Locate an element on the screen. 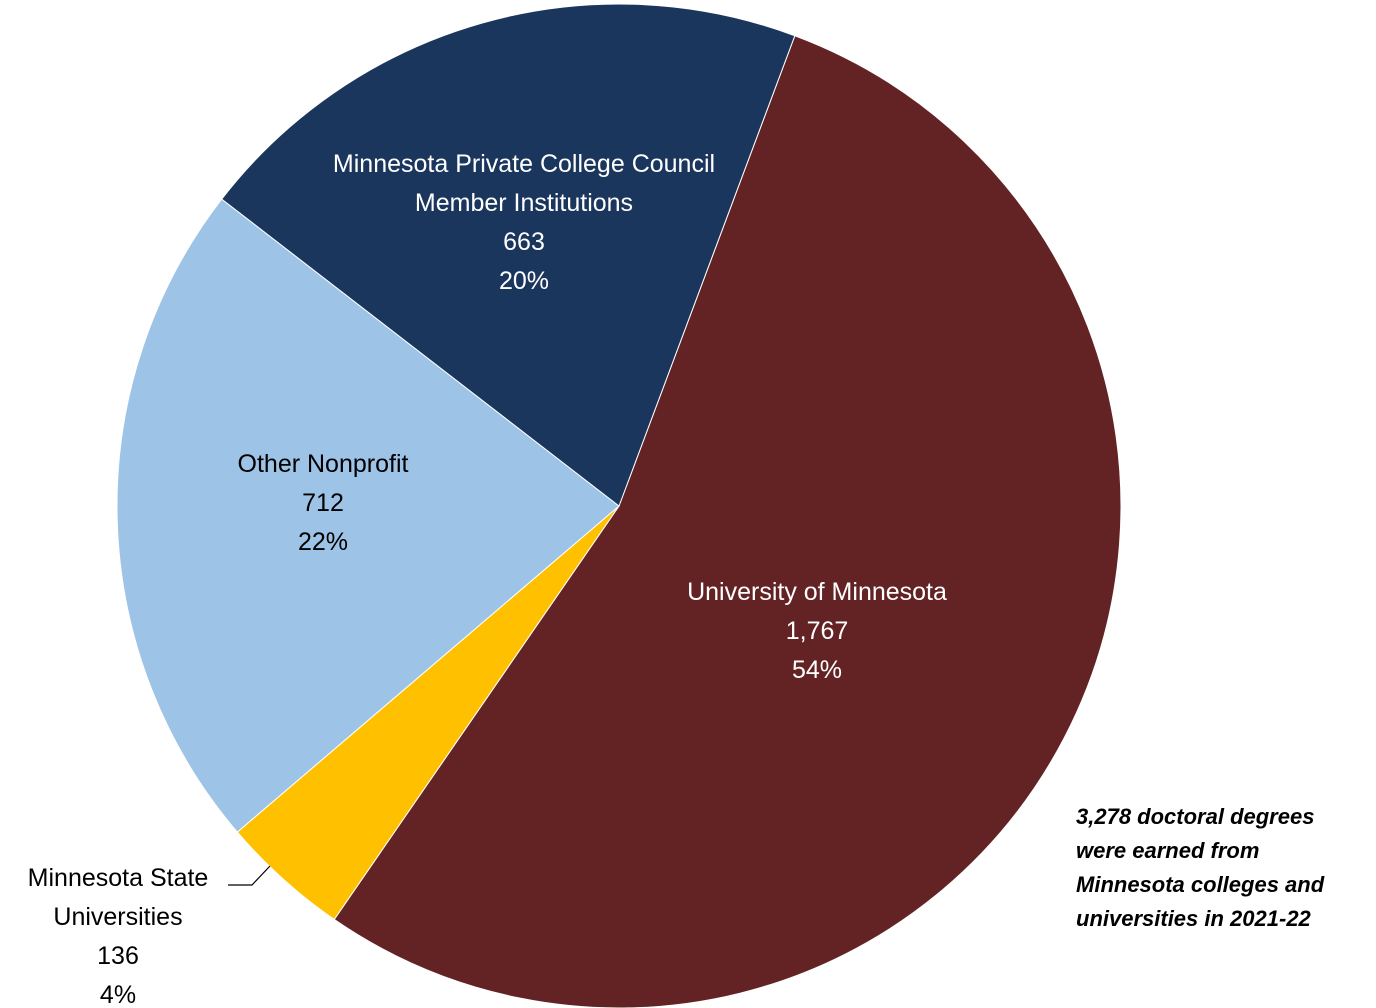 The image size is (1376, 1008). slice-label: Member Institutions is located at coordinates (524, 203).